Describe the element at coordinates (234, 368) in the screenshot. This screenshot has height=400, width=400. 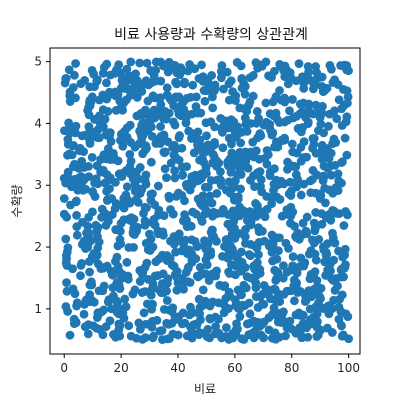
I see `x-tick-label: 60` at that location.